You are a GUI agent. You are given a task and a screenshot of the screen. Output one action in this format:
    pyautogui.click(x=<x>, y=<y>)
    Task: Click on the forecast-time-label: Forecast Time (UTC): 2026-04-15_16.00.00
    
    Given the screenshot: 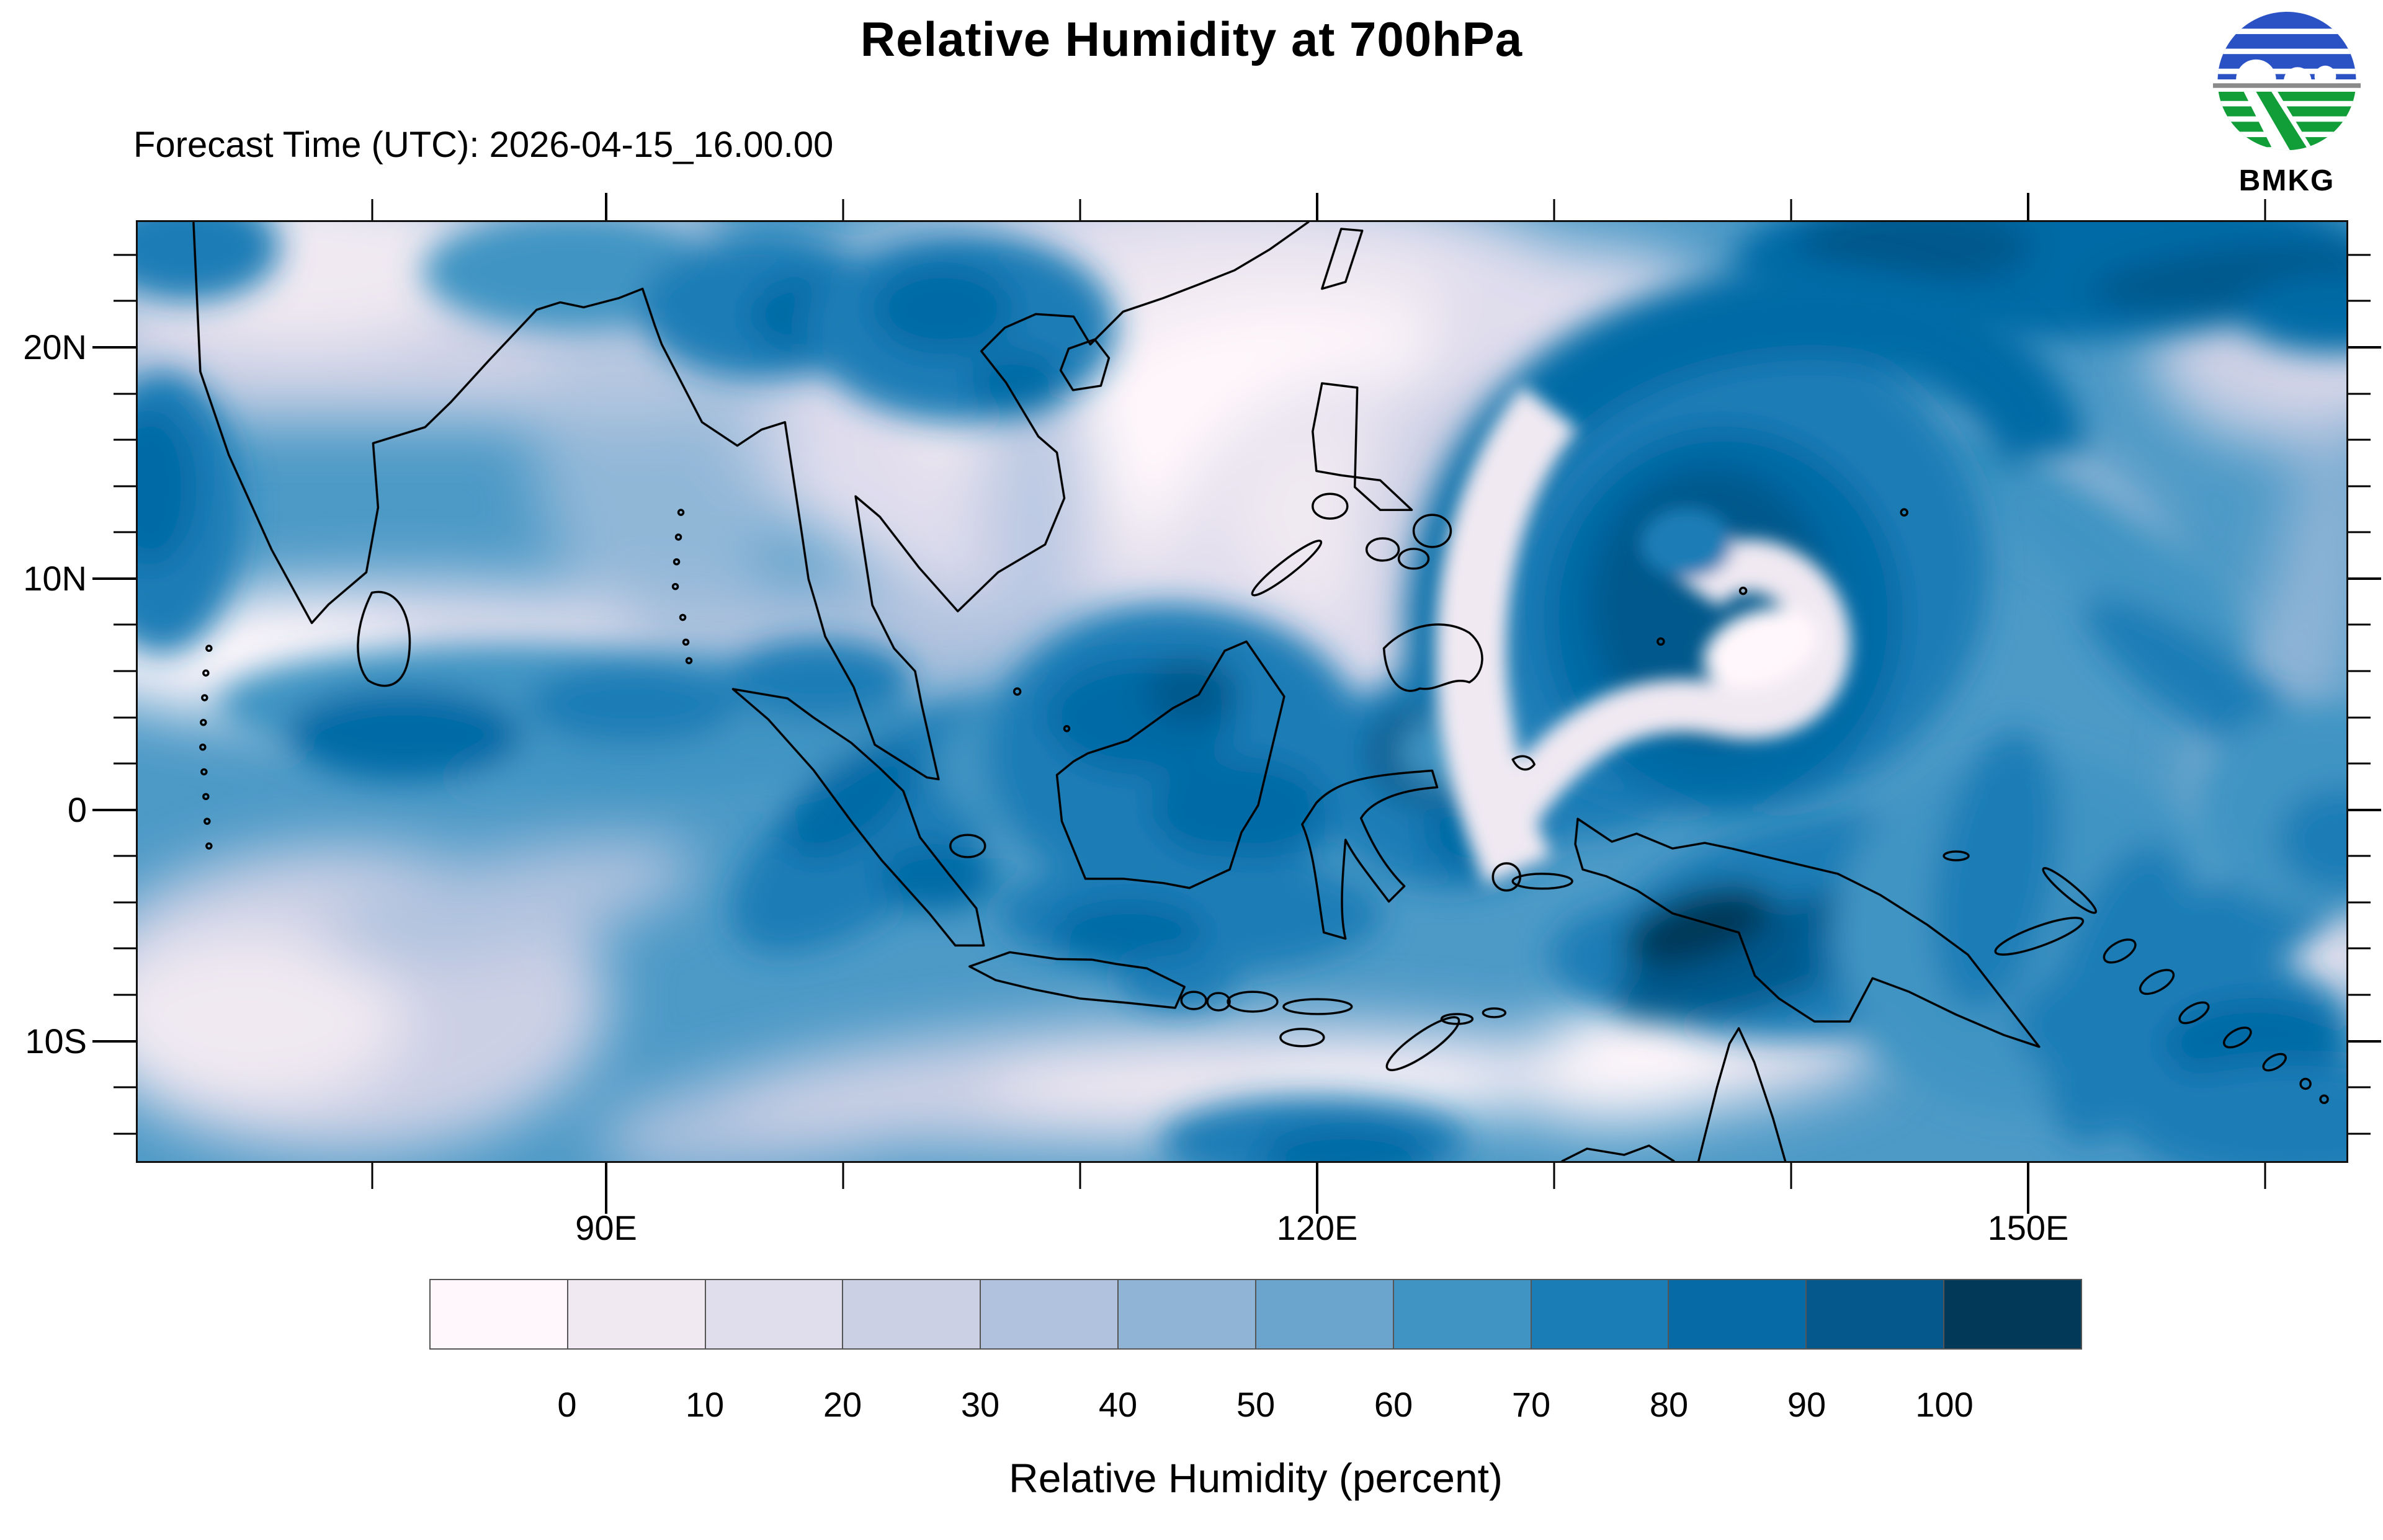 What is the action you would take?
    pyautogui.click(x=483, y=145)
    